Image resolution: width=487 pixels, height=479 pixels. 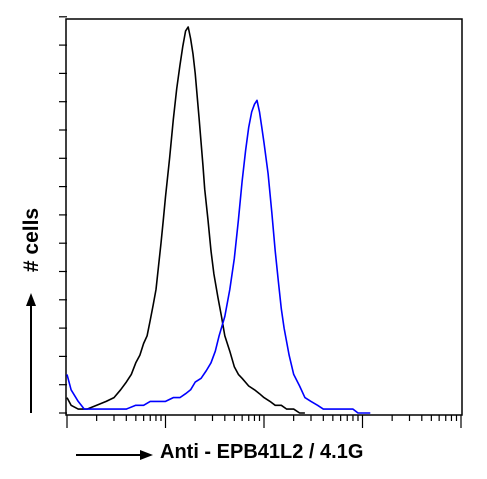 I want to click on y-axis-label: # cells, so click(x=31, y=240).